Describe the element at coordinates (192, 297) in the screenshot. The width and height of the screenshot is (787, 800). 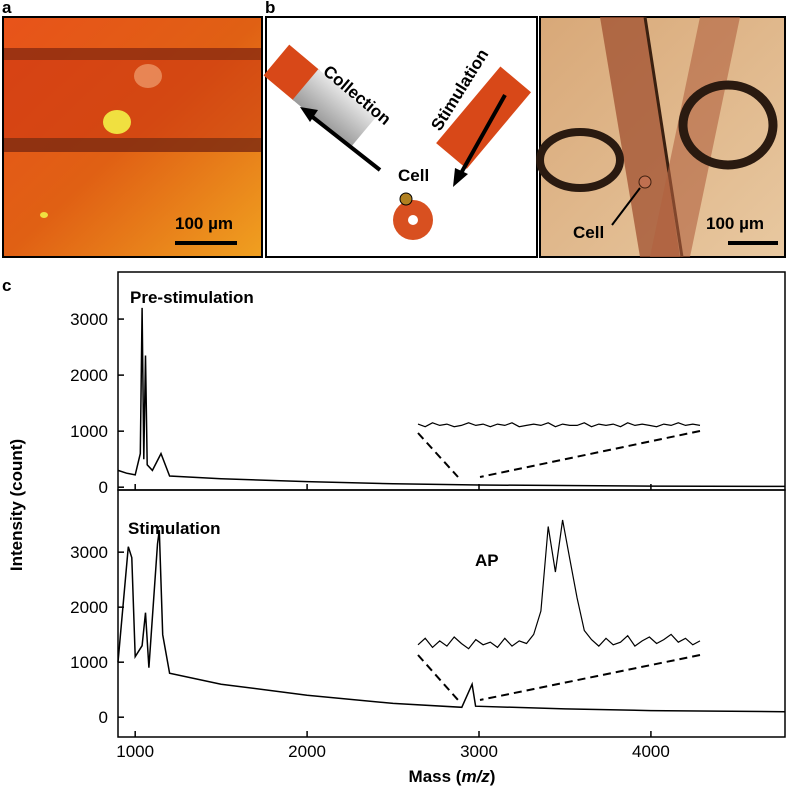
I see `annotation: Pre-stimulation` at that location.